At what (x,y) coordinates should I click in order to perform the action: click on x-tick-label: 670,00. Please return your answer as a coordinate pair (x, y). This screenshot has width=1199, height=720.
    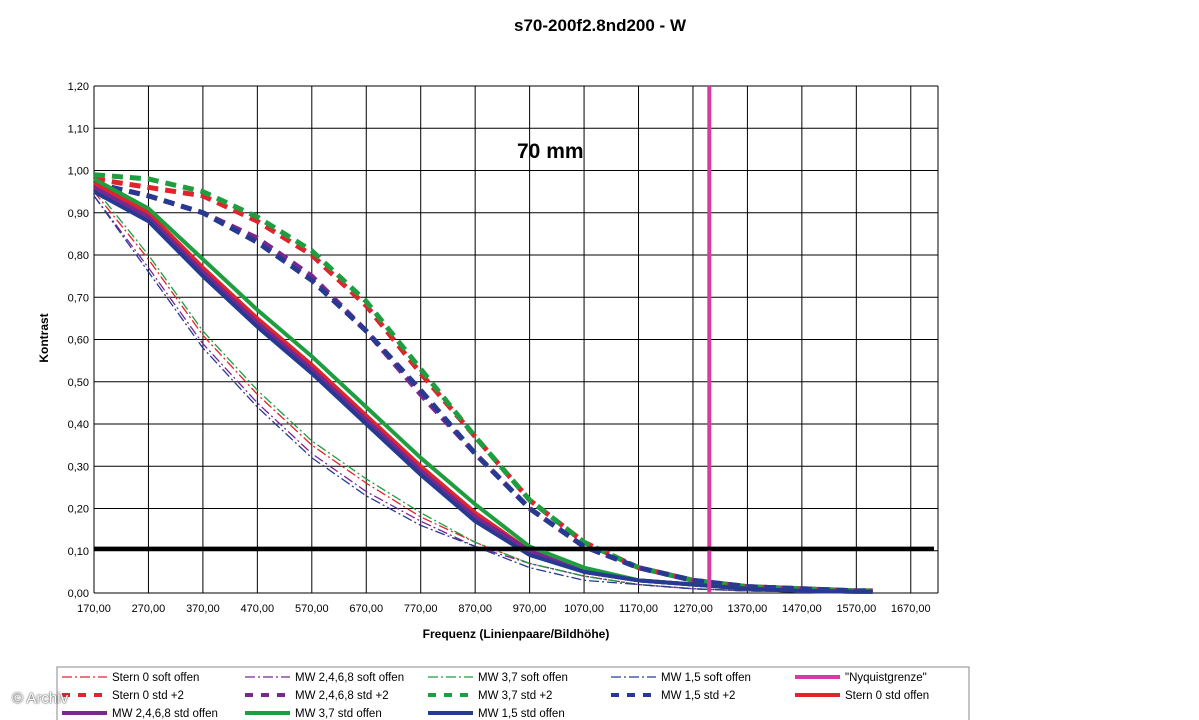
    Looking at the image, I should click on (366, 609).